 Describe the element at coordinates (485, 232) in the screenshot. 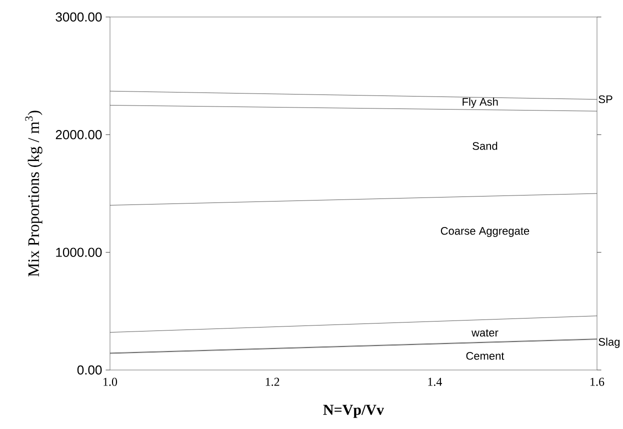

I see `annotation: Coarse Aggregate` at that location.